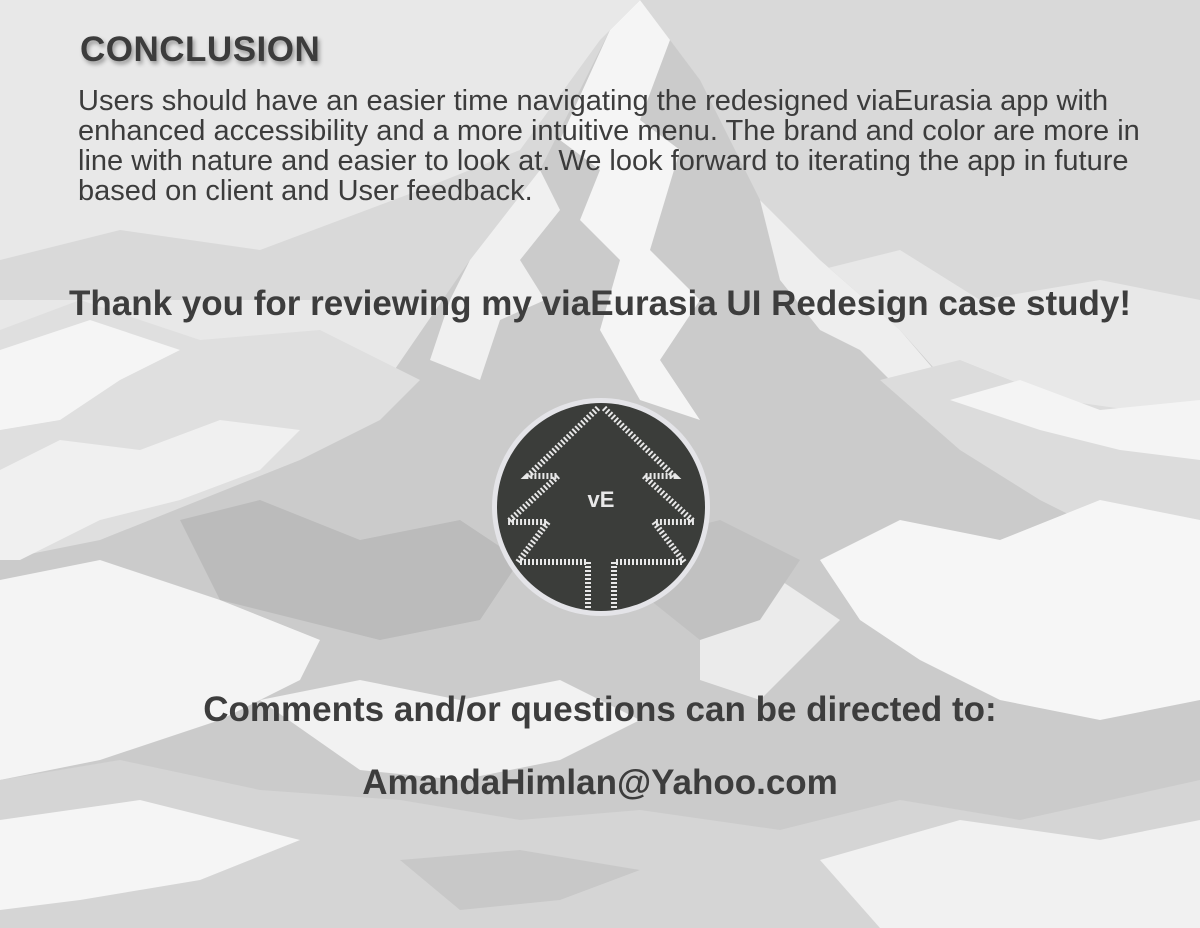 This screenshot has height=928, width=1200. Describe the element at coordinates (601, 499) in the screenshot. I see `logo-monogram: vE` at that location.